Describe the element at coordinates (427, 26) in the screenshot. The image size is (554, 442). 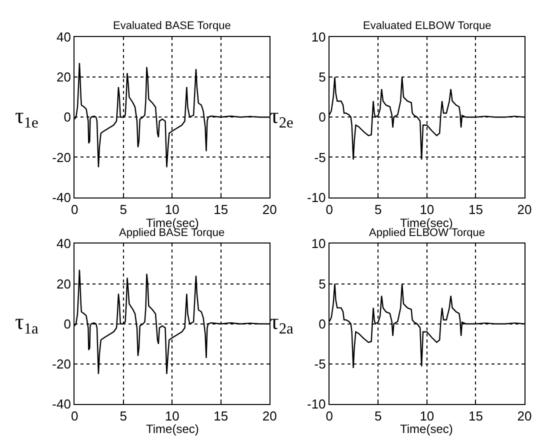
I see `chart-title: Evaluated ELBOW Torque` at that location.